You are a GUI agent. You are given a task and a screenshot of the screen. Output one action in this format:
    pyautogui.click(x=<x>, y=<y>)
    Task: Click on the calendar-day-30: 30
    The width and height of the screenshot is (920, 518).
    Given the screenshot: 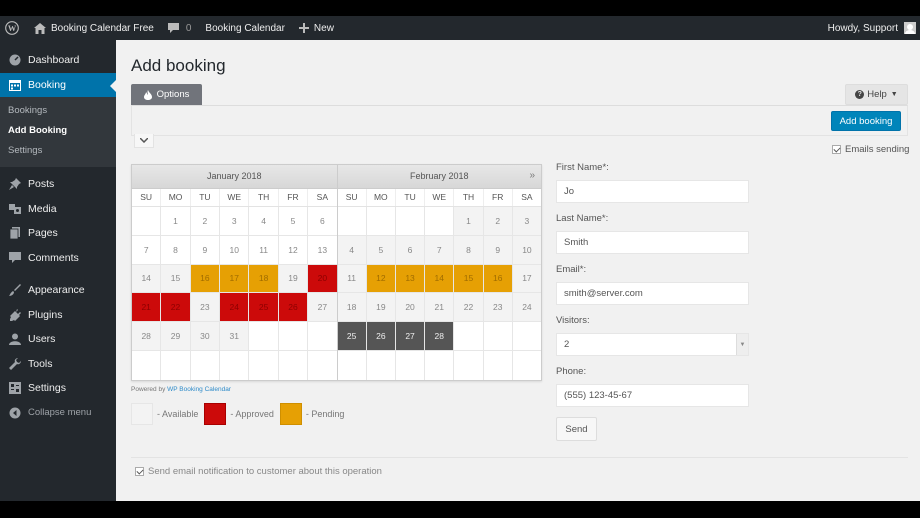 What is the action you would take?
    pyautogui.click(x=205, y=336)
    